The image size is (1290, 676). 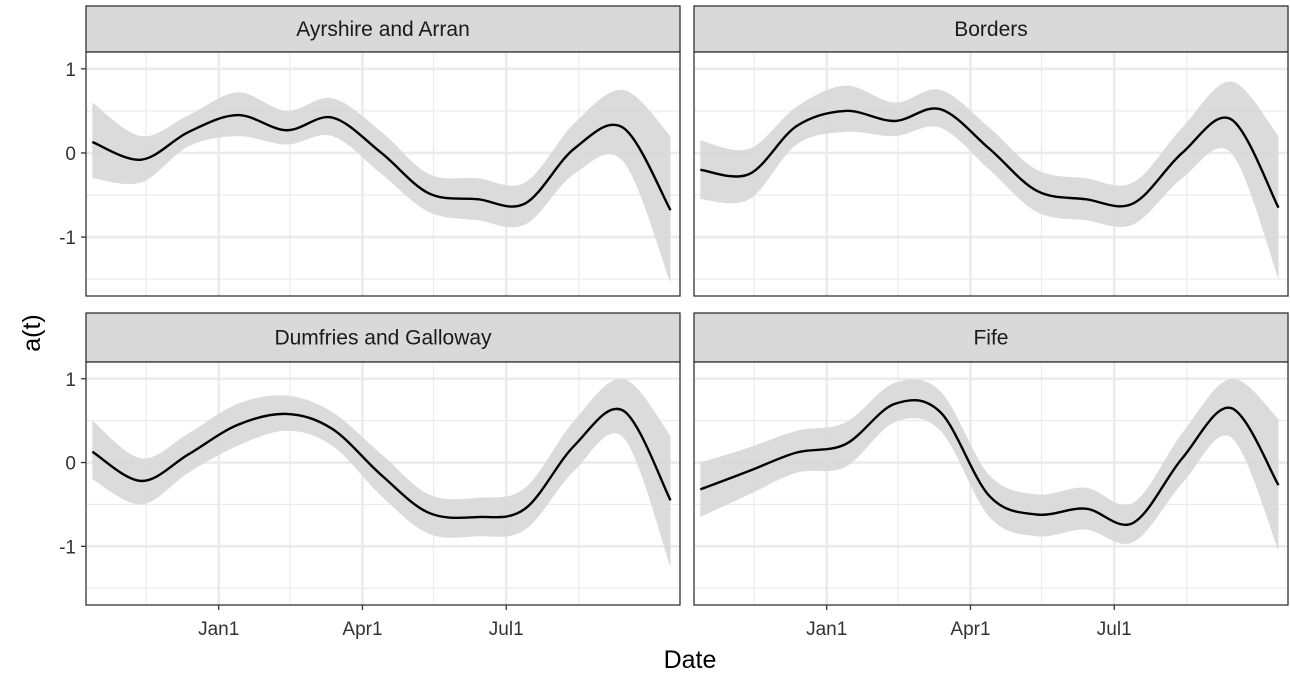 What do you see at coordinates (383, 338) in the screenshot?
I see `facet-strip-label: Dumfries and Galloway` at bounding box center [383, 338].